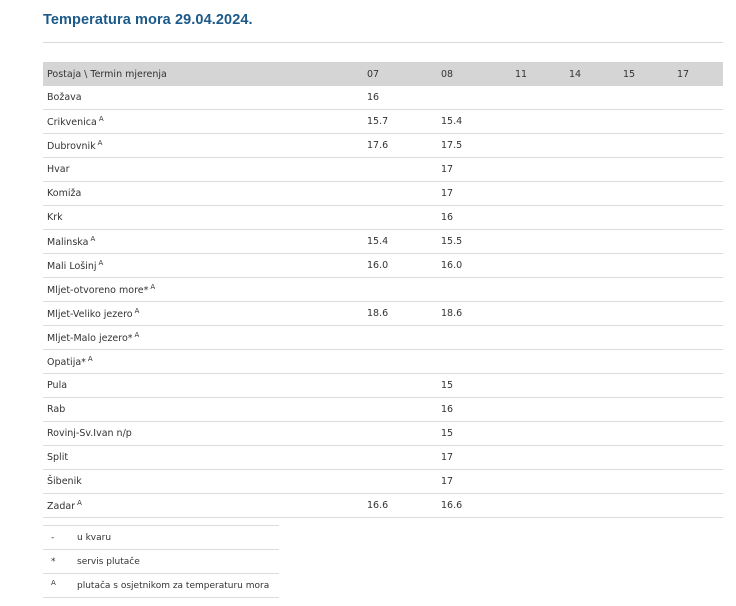 The image size is (736, 606). Describe the element at coordinates (60, 561) in the screenshot. I see `legend-symbol-cell: *` at that location.